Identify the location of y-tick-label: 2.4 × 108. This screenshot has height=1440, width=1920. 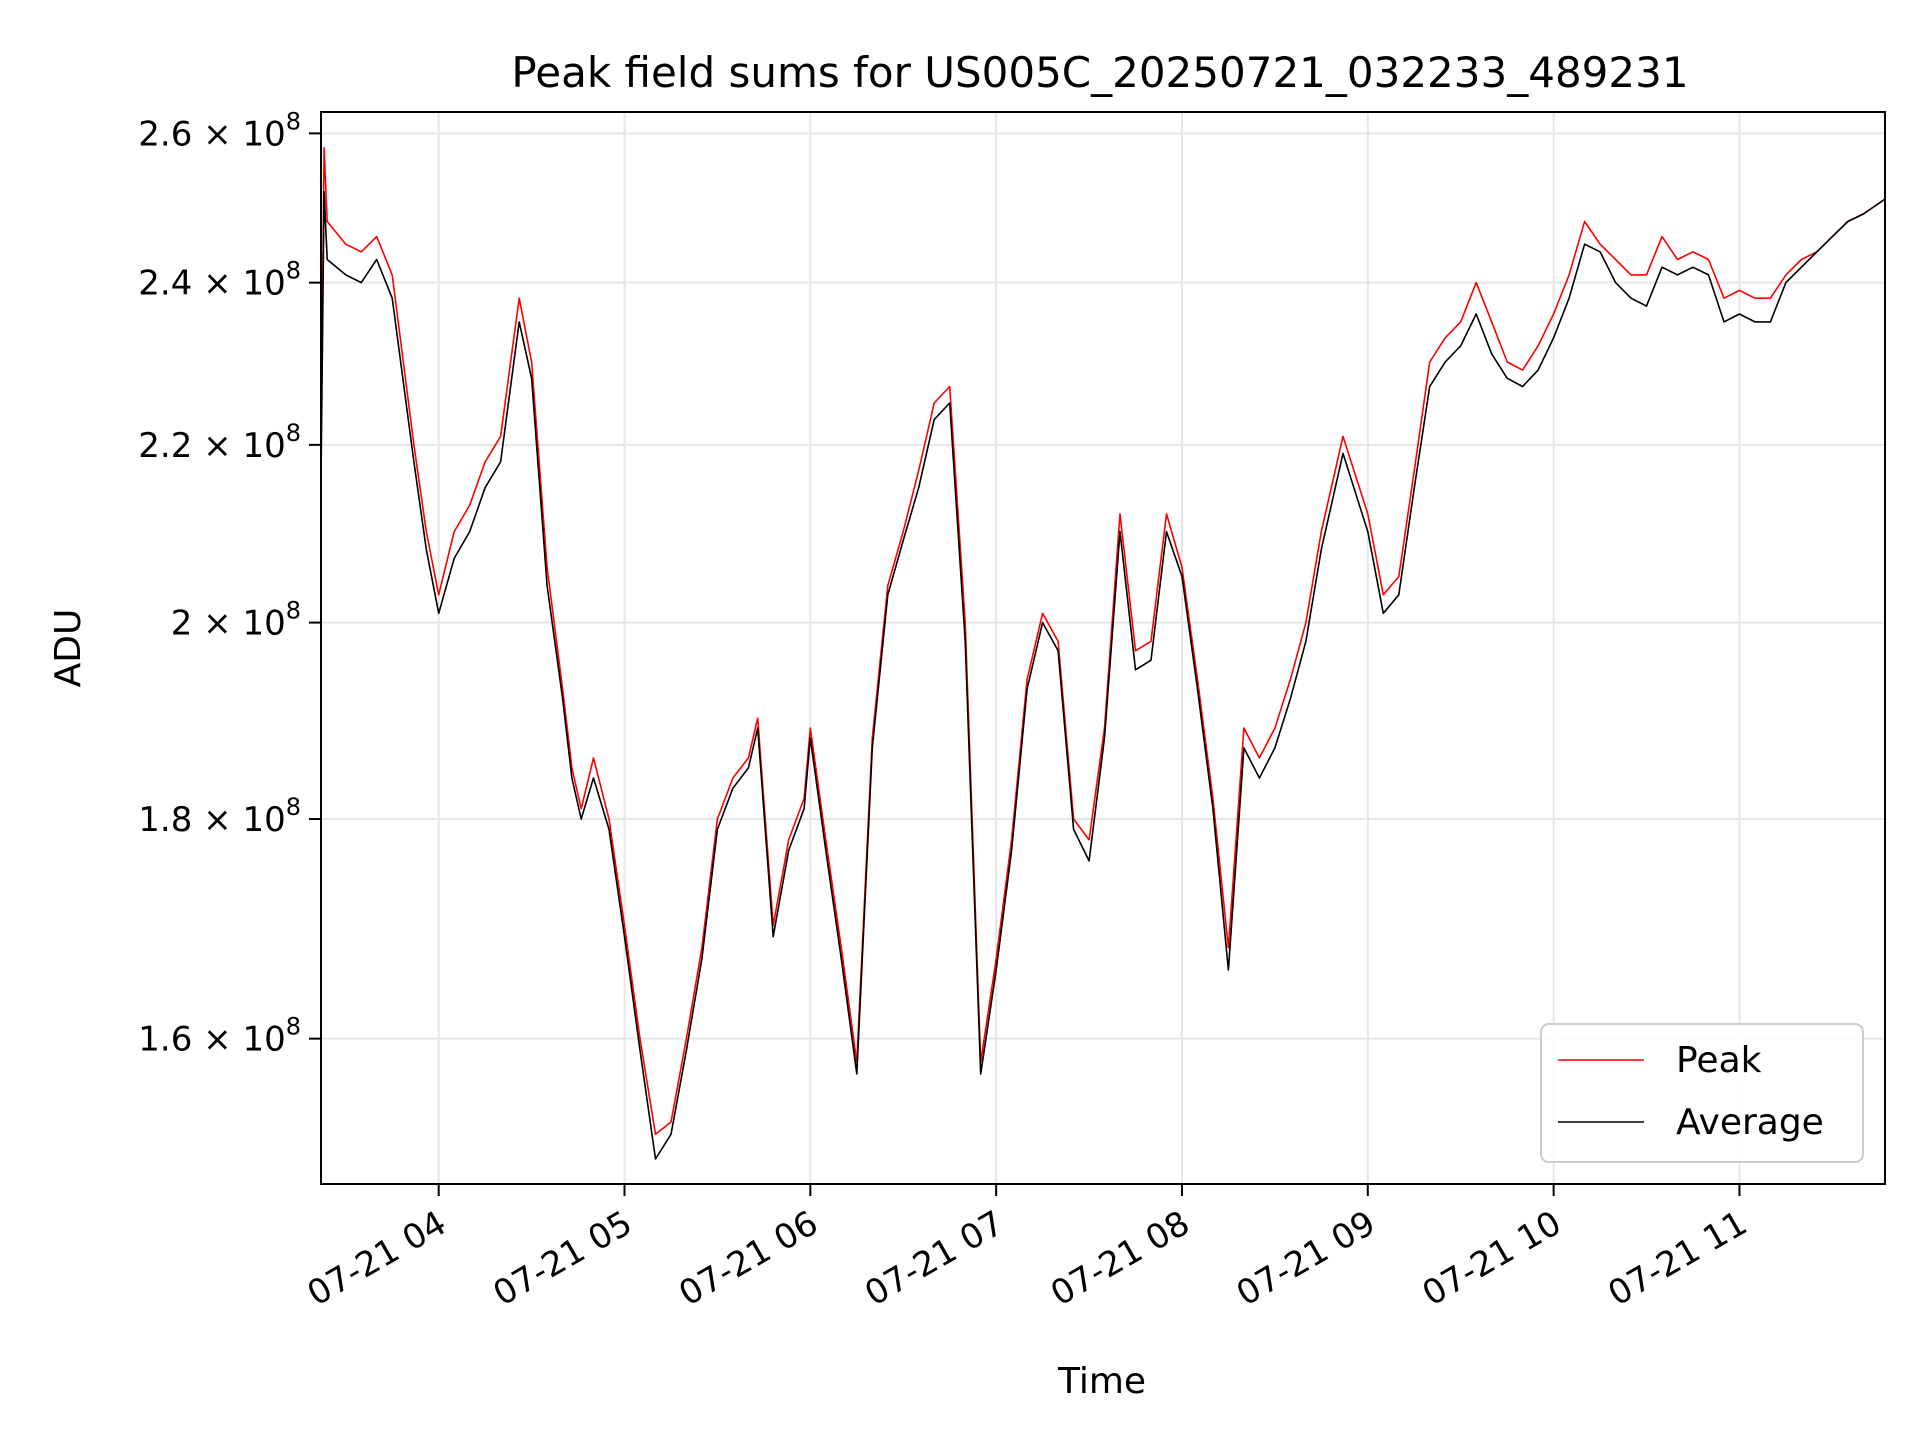
(219, 280).